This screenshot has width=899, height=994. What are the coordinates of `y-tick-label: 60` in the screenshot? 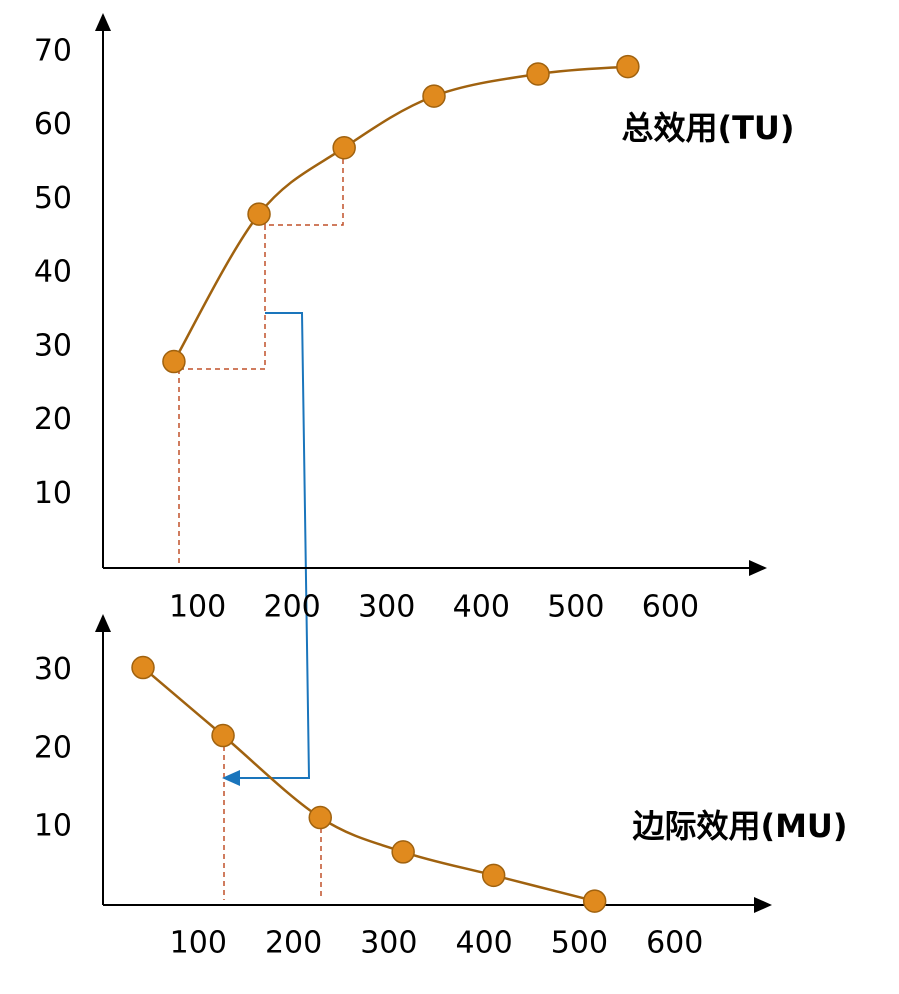 It's located at (53, 124).